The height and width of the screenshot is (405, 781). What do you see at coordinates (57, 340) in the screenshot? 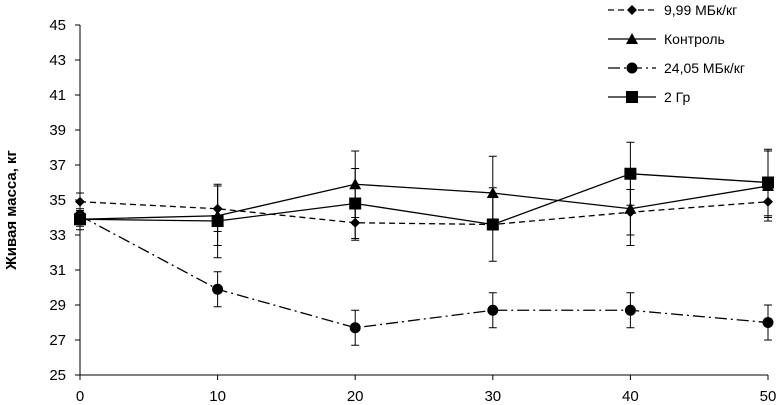
I see `y-tick-label: 27` at bounding box center [57, 340].